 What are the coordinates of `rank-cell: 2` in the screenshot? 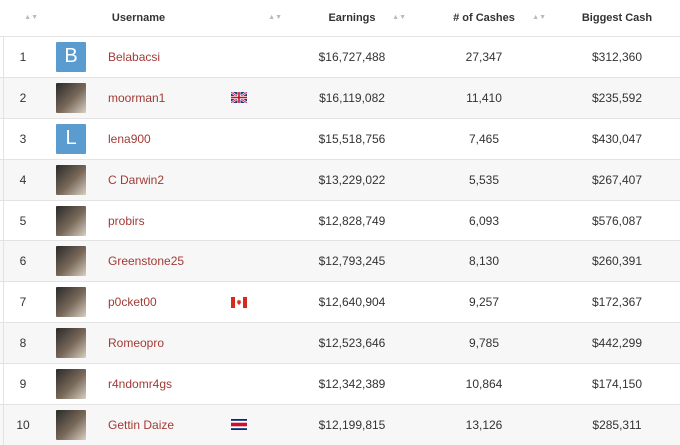 It's located at (23, 97).